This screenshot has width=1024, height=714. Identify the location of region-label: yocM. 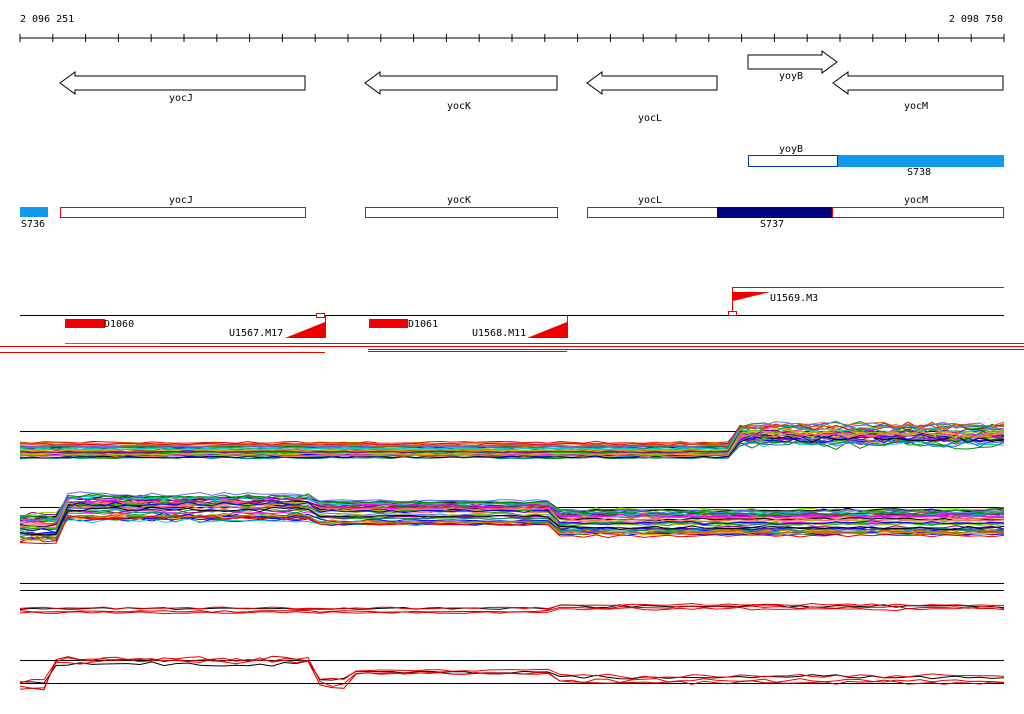
(916, 200).